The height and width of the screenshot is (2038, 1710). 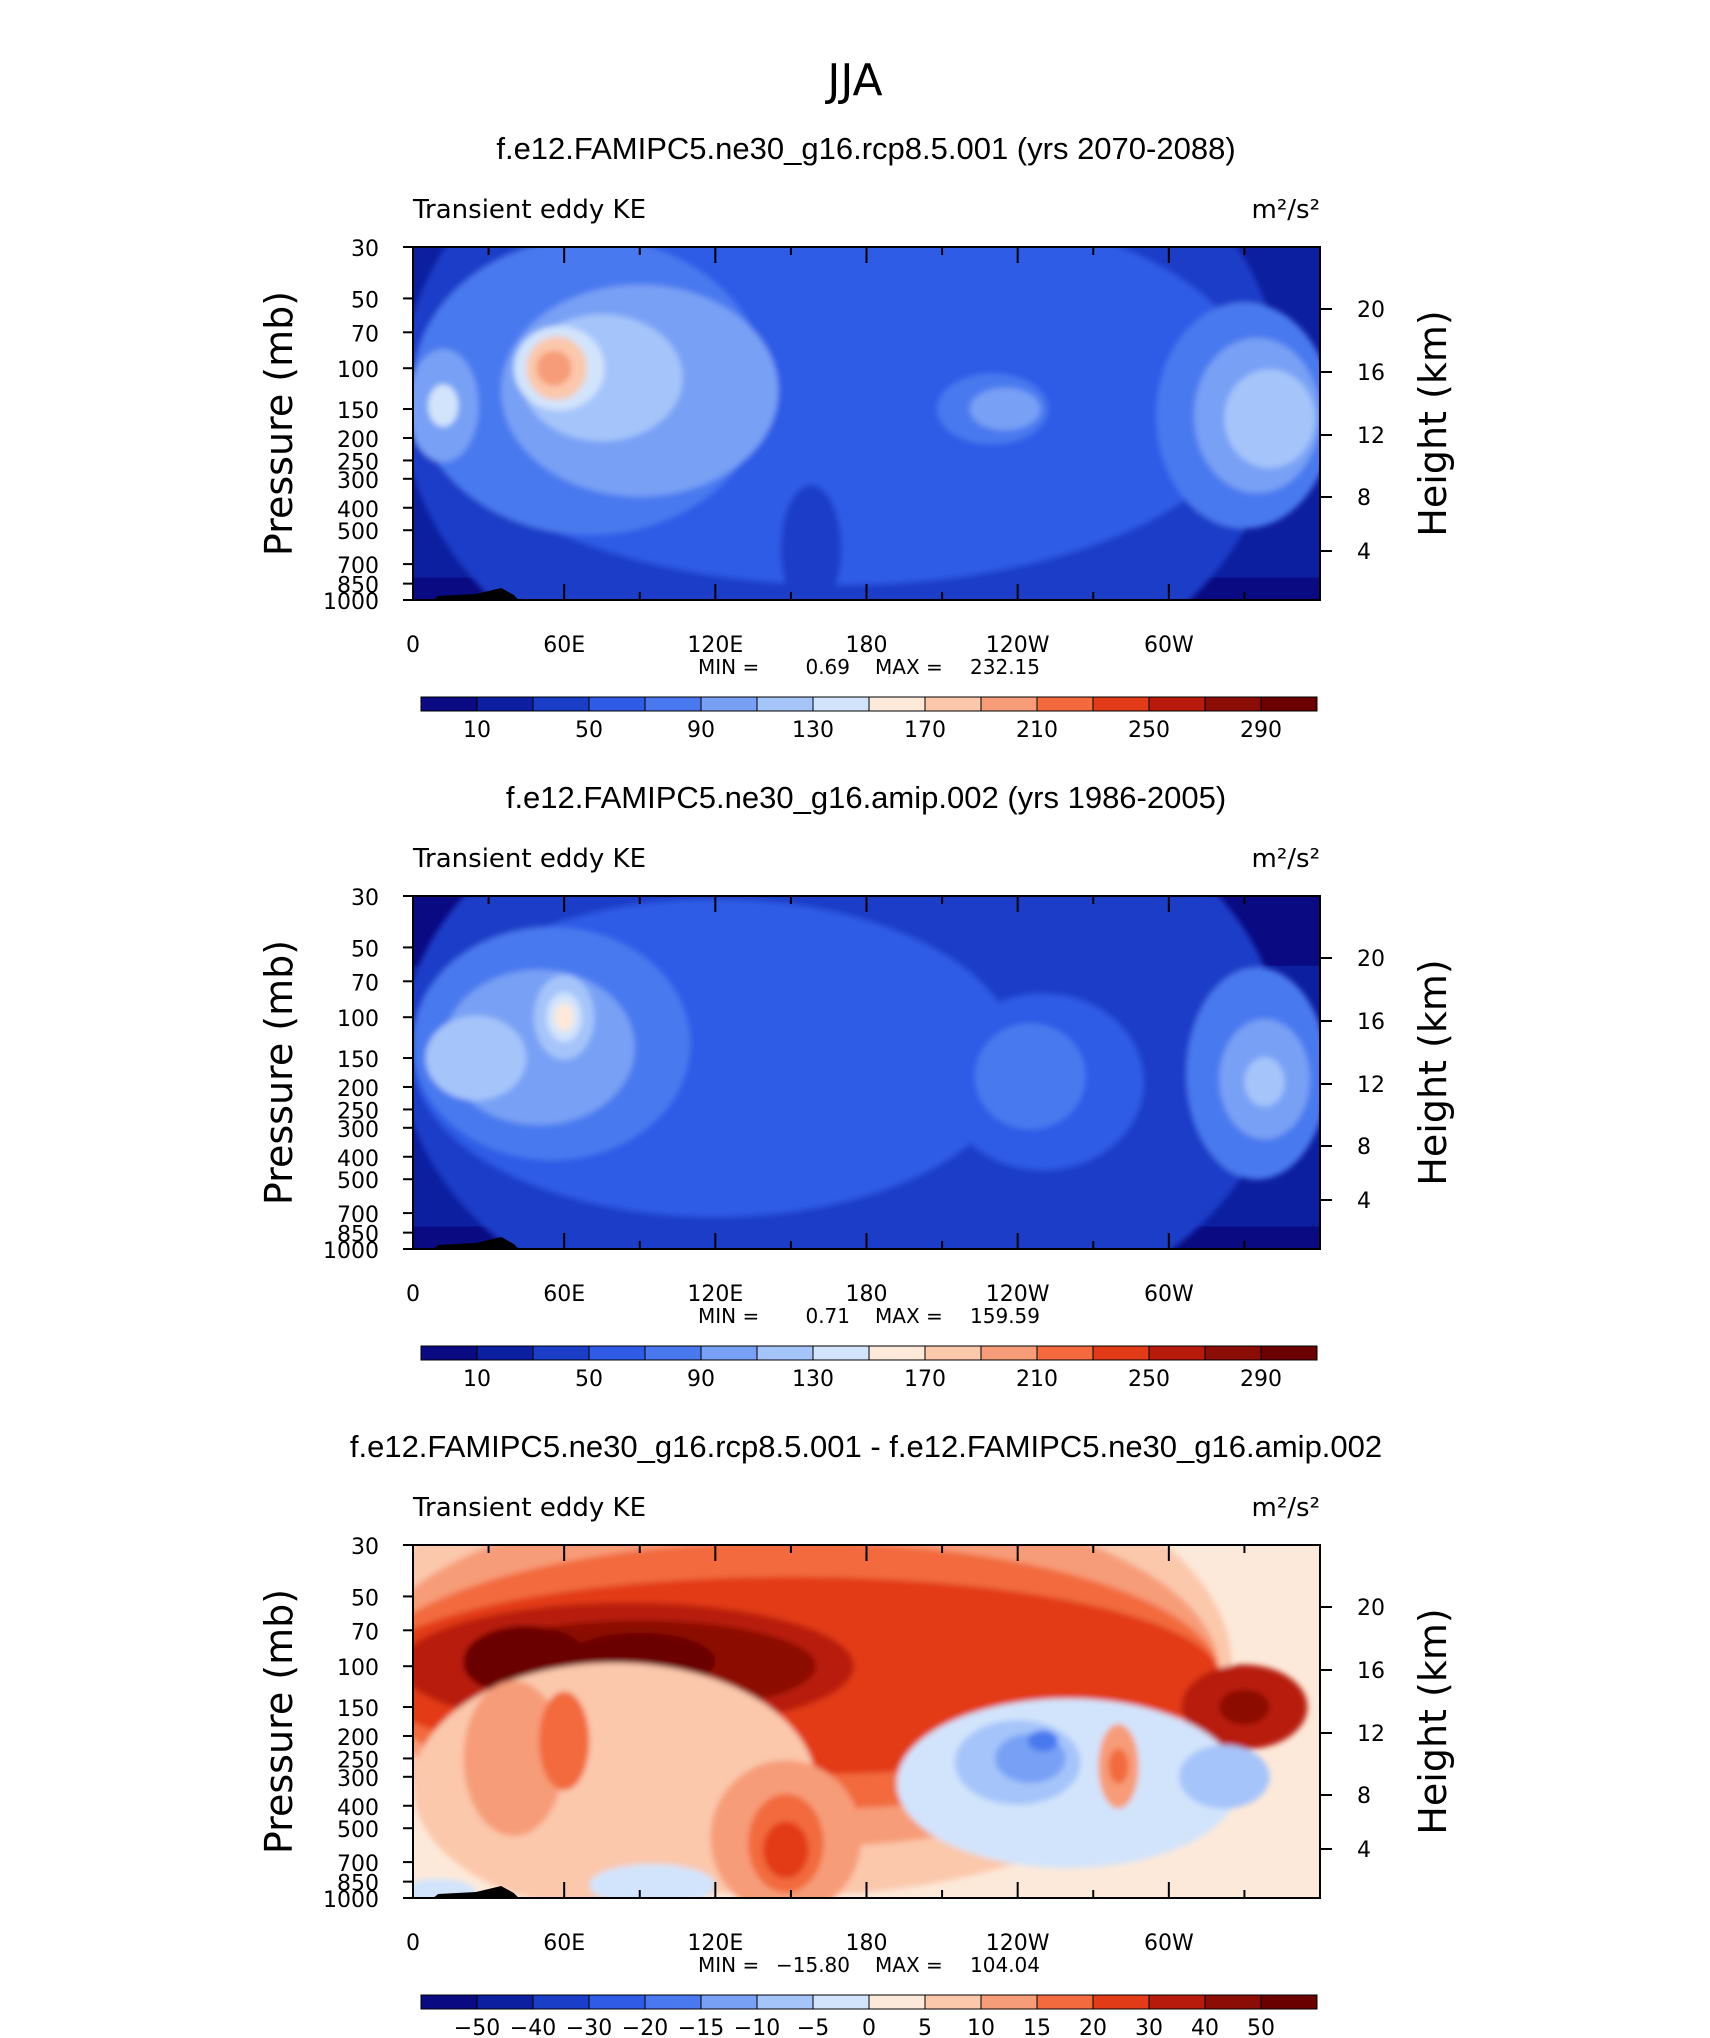 I want to click on panel-left-label: Transient eddy KE, so click(x=529, y=859).